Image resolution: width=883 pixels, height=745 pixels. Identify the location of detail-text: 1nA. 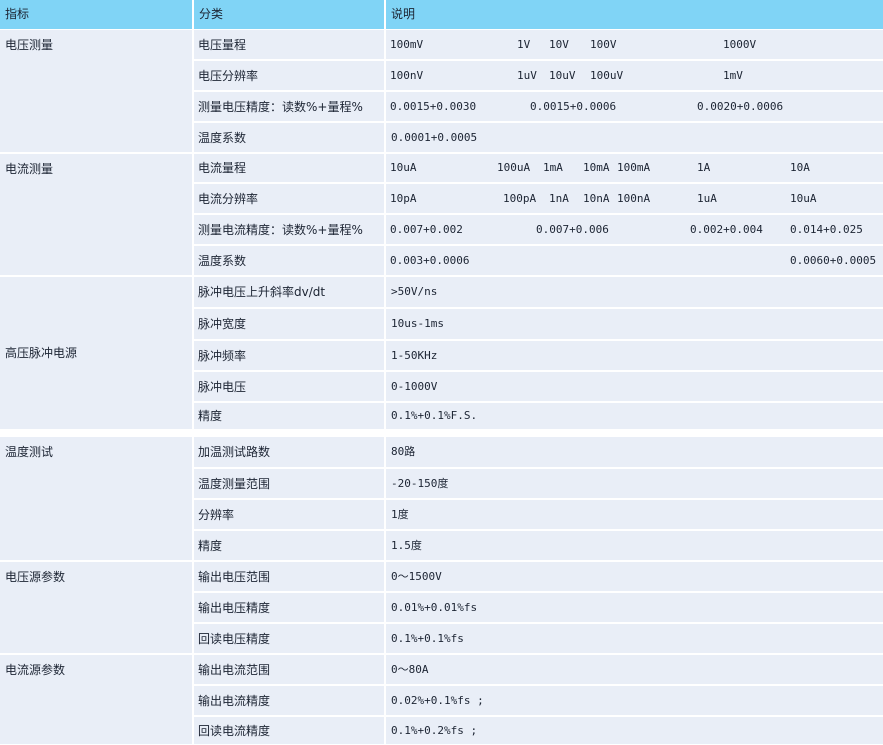
(559, 198).